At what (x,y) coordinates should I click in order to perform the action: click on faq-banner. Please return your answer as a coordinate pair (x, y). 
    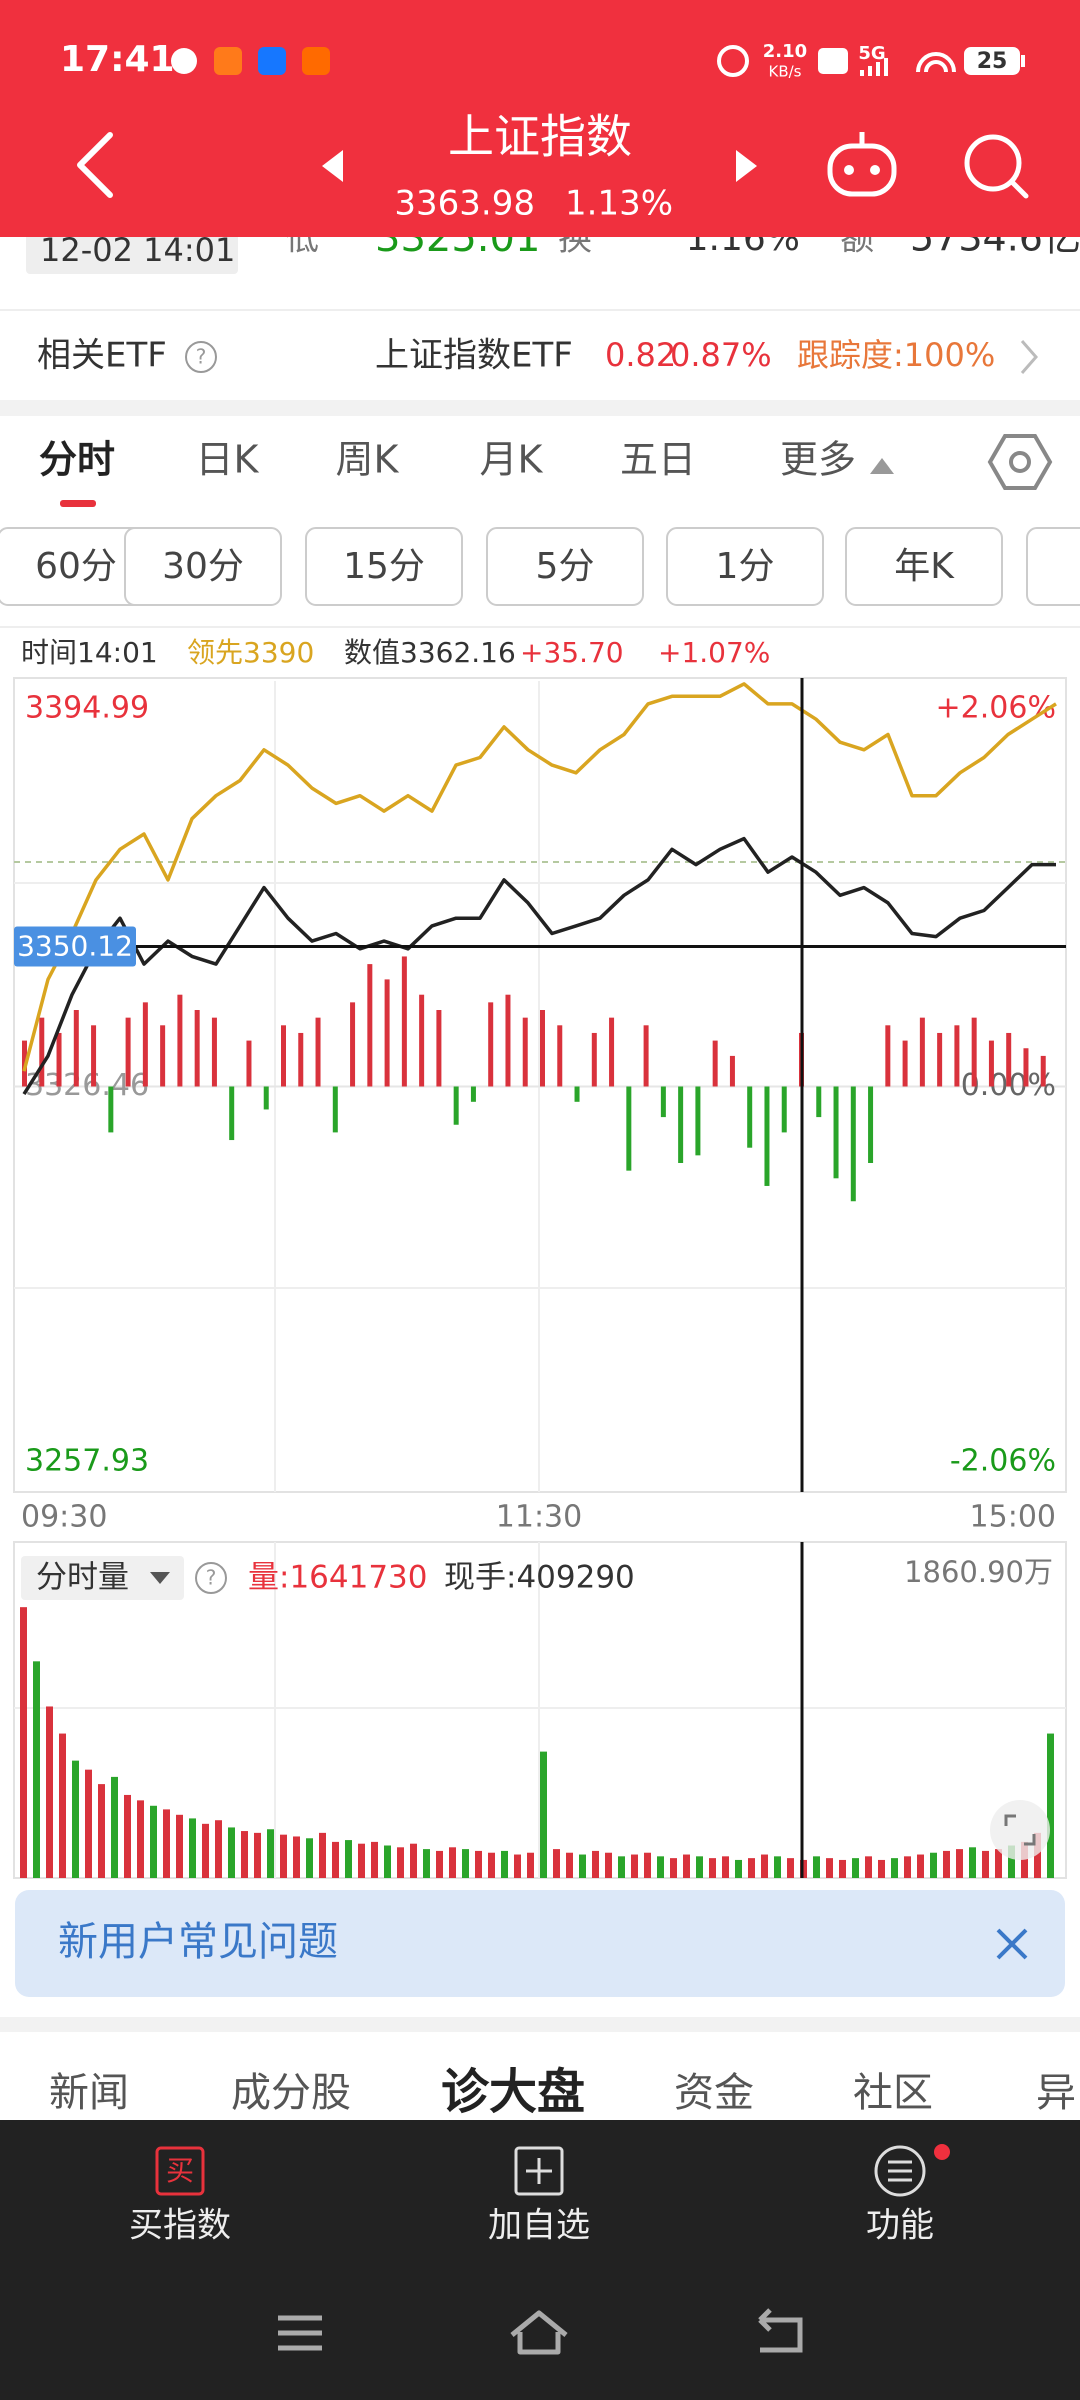
    Looking at the image, I should click on (540, 1943).